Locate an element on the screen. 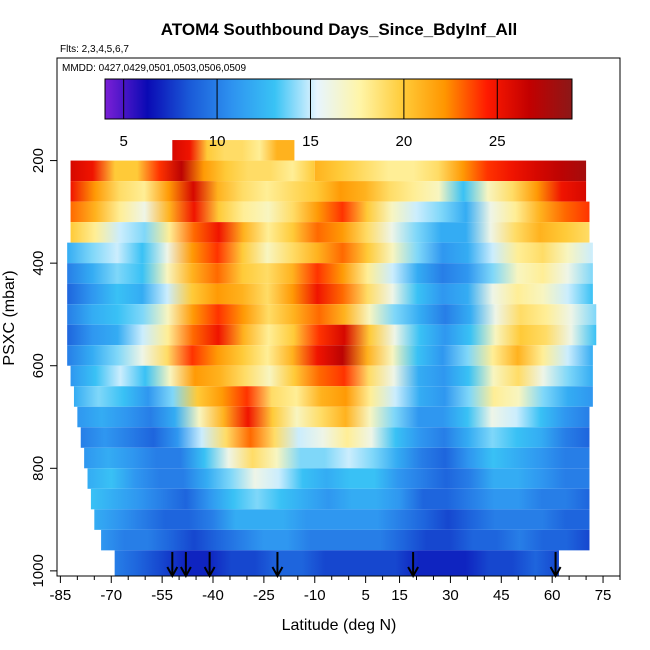 The image size is (650, 650). x-tick-label: -85 is located at coordinates (61, 595).